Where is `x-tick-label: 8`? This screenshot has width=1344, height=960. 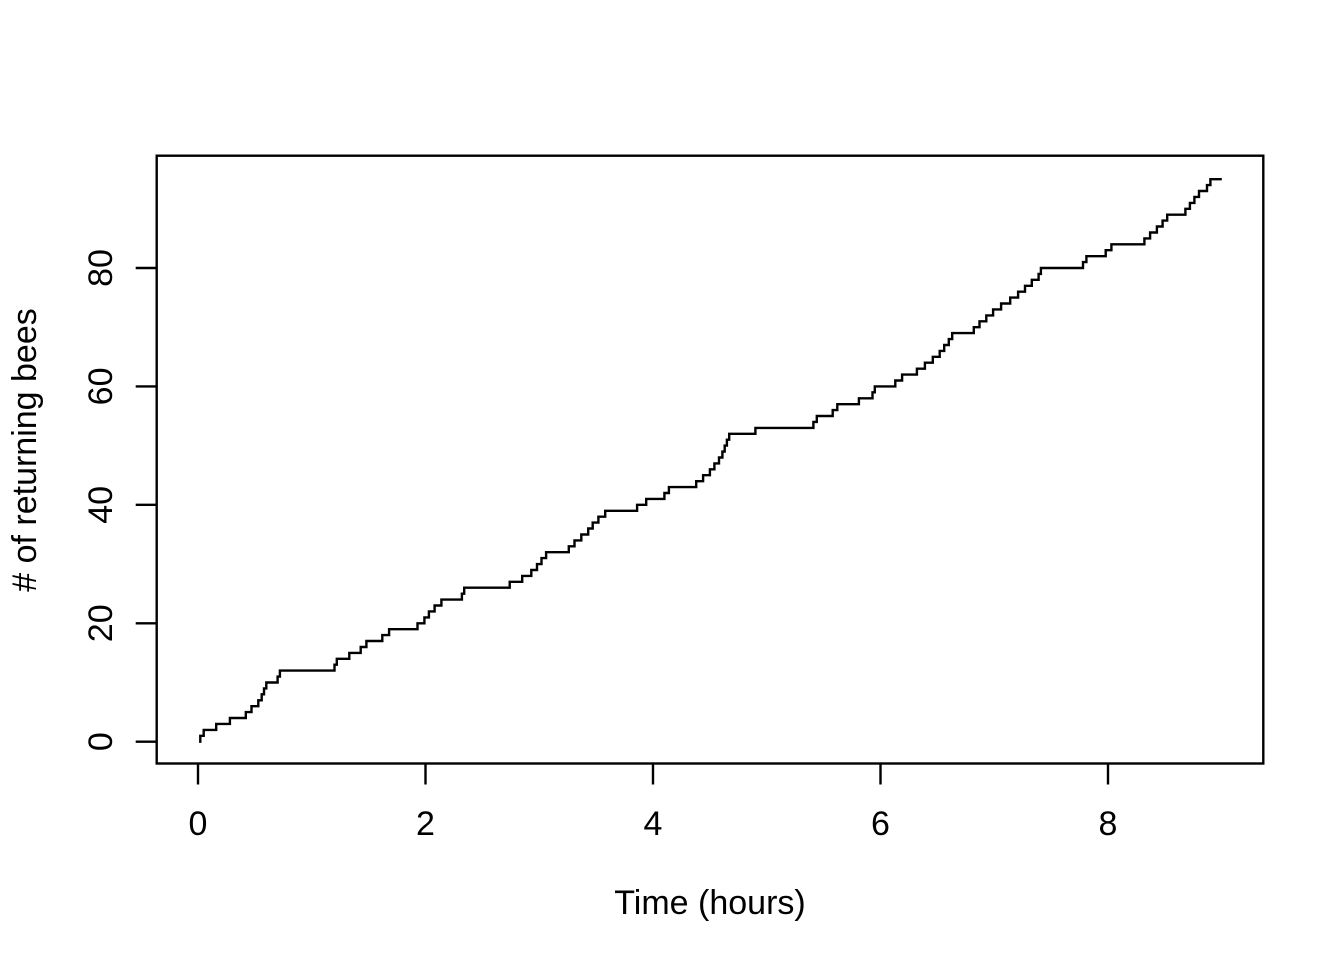
x-tick-label: 8 is located at coordinates (1108, 824).